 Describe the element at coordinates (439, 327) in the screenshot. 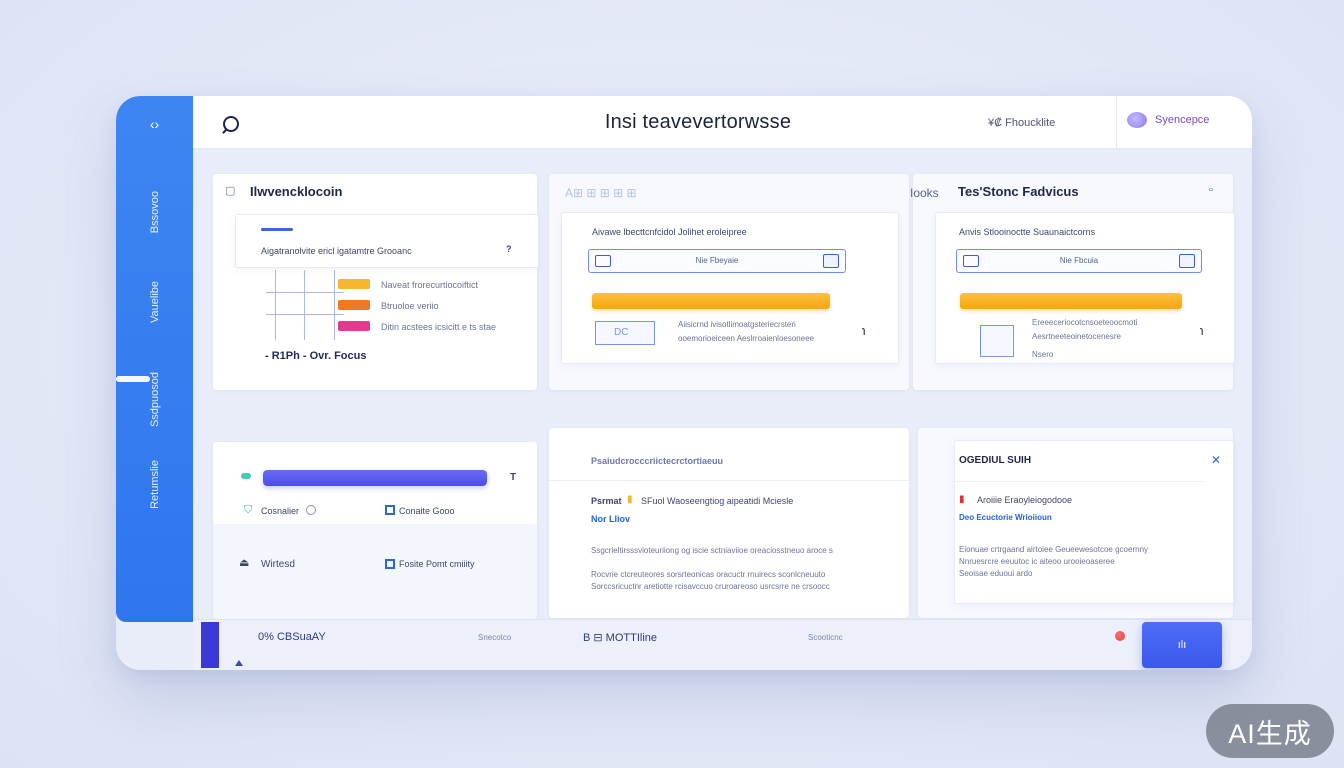

I see `legend-label-3: Ditin acstees icsicitt e ts stae` at that location.